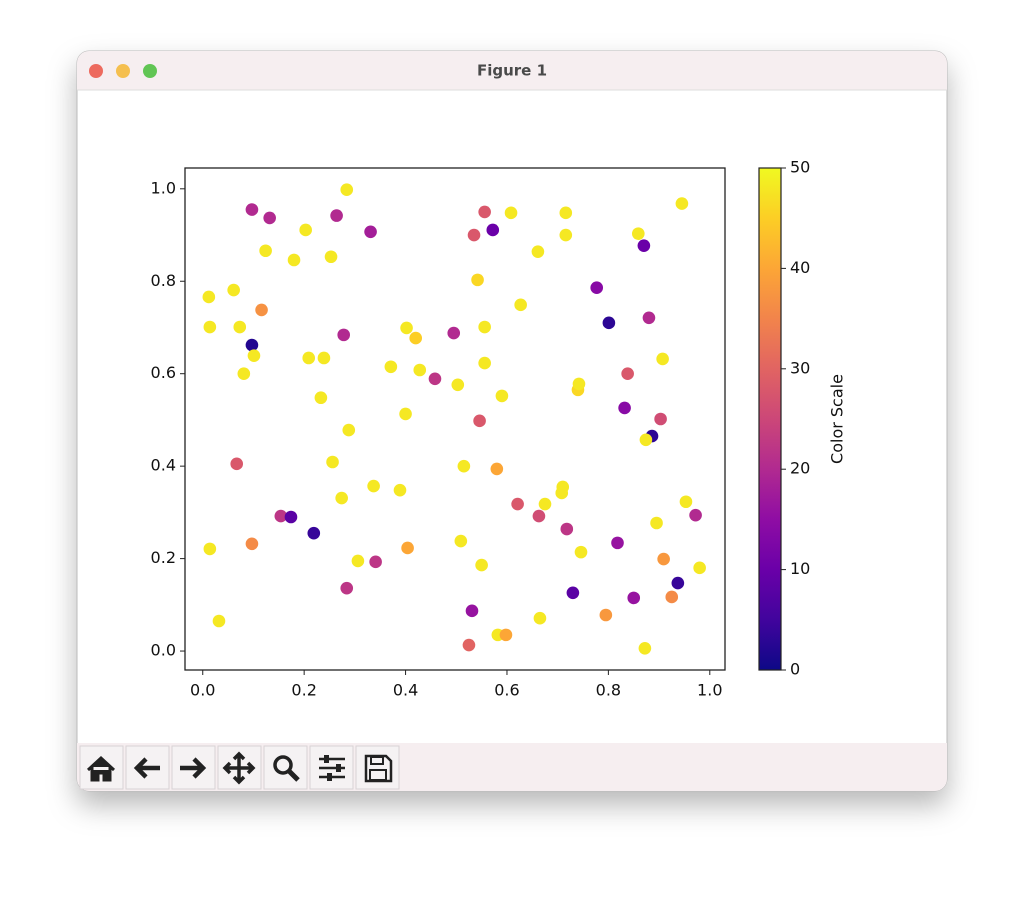 This screenshot has height=897, width=1024. I want to click on save-button, so click(377, 767).